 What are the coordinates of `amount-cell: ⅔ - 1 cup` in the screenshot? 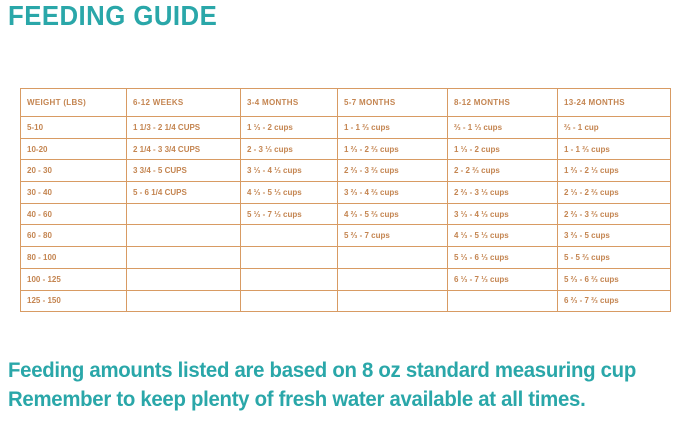 It's located at (614, 127).